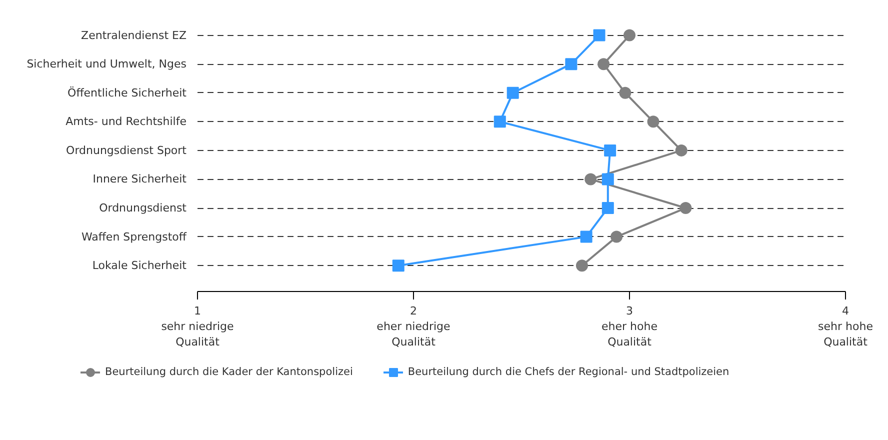  Describe the element at coordinates (140, 265) in the screenshot. I see `y-tick-label: Lokale Sicherheit` at that location.